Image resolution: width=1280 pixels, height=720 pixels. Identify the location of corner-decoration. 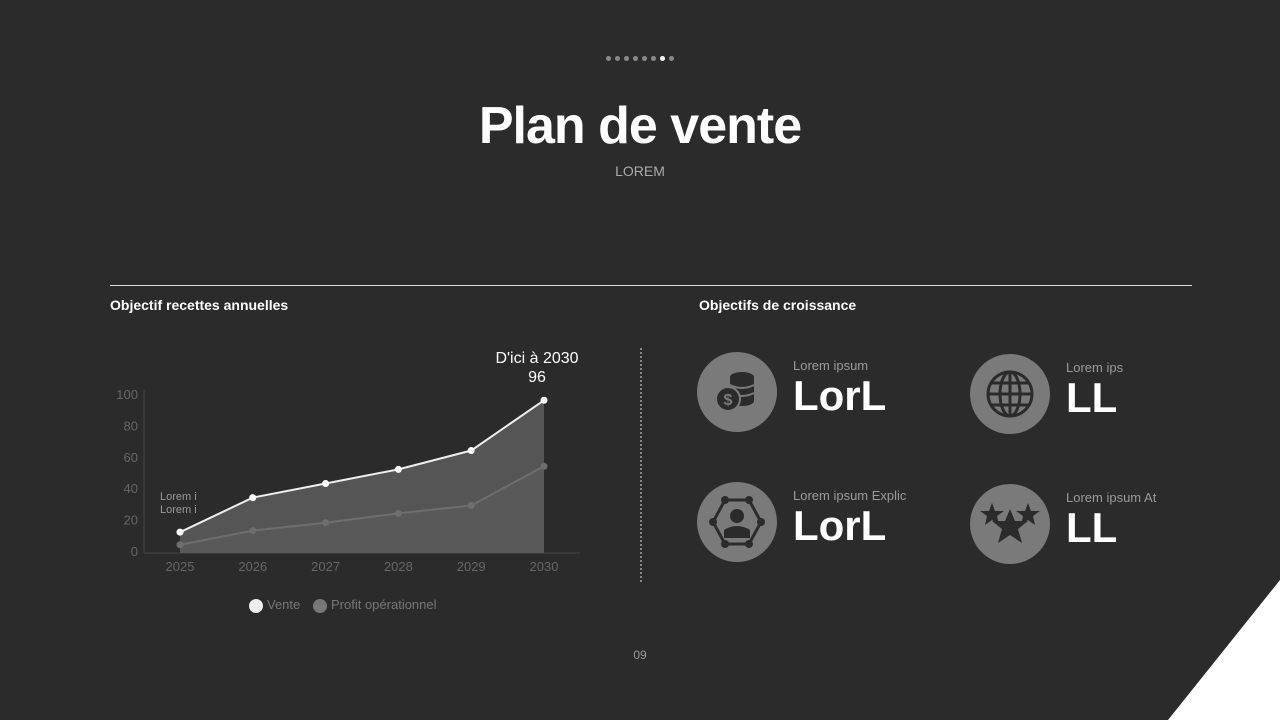
(1224, 650).